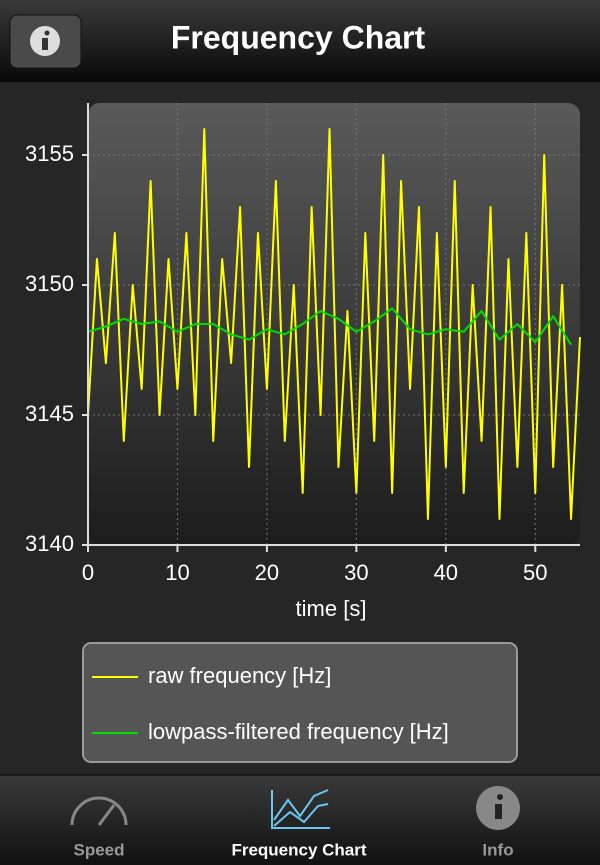  I want to click on tab-label: Frequency Chart, so click(298, 849).